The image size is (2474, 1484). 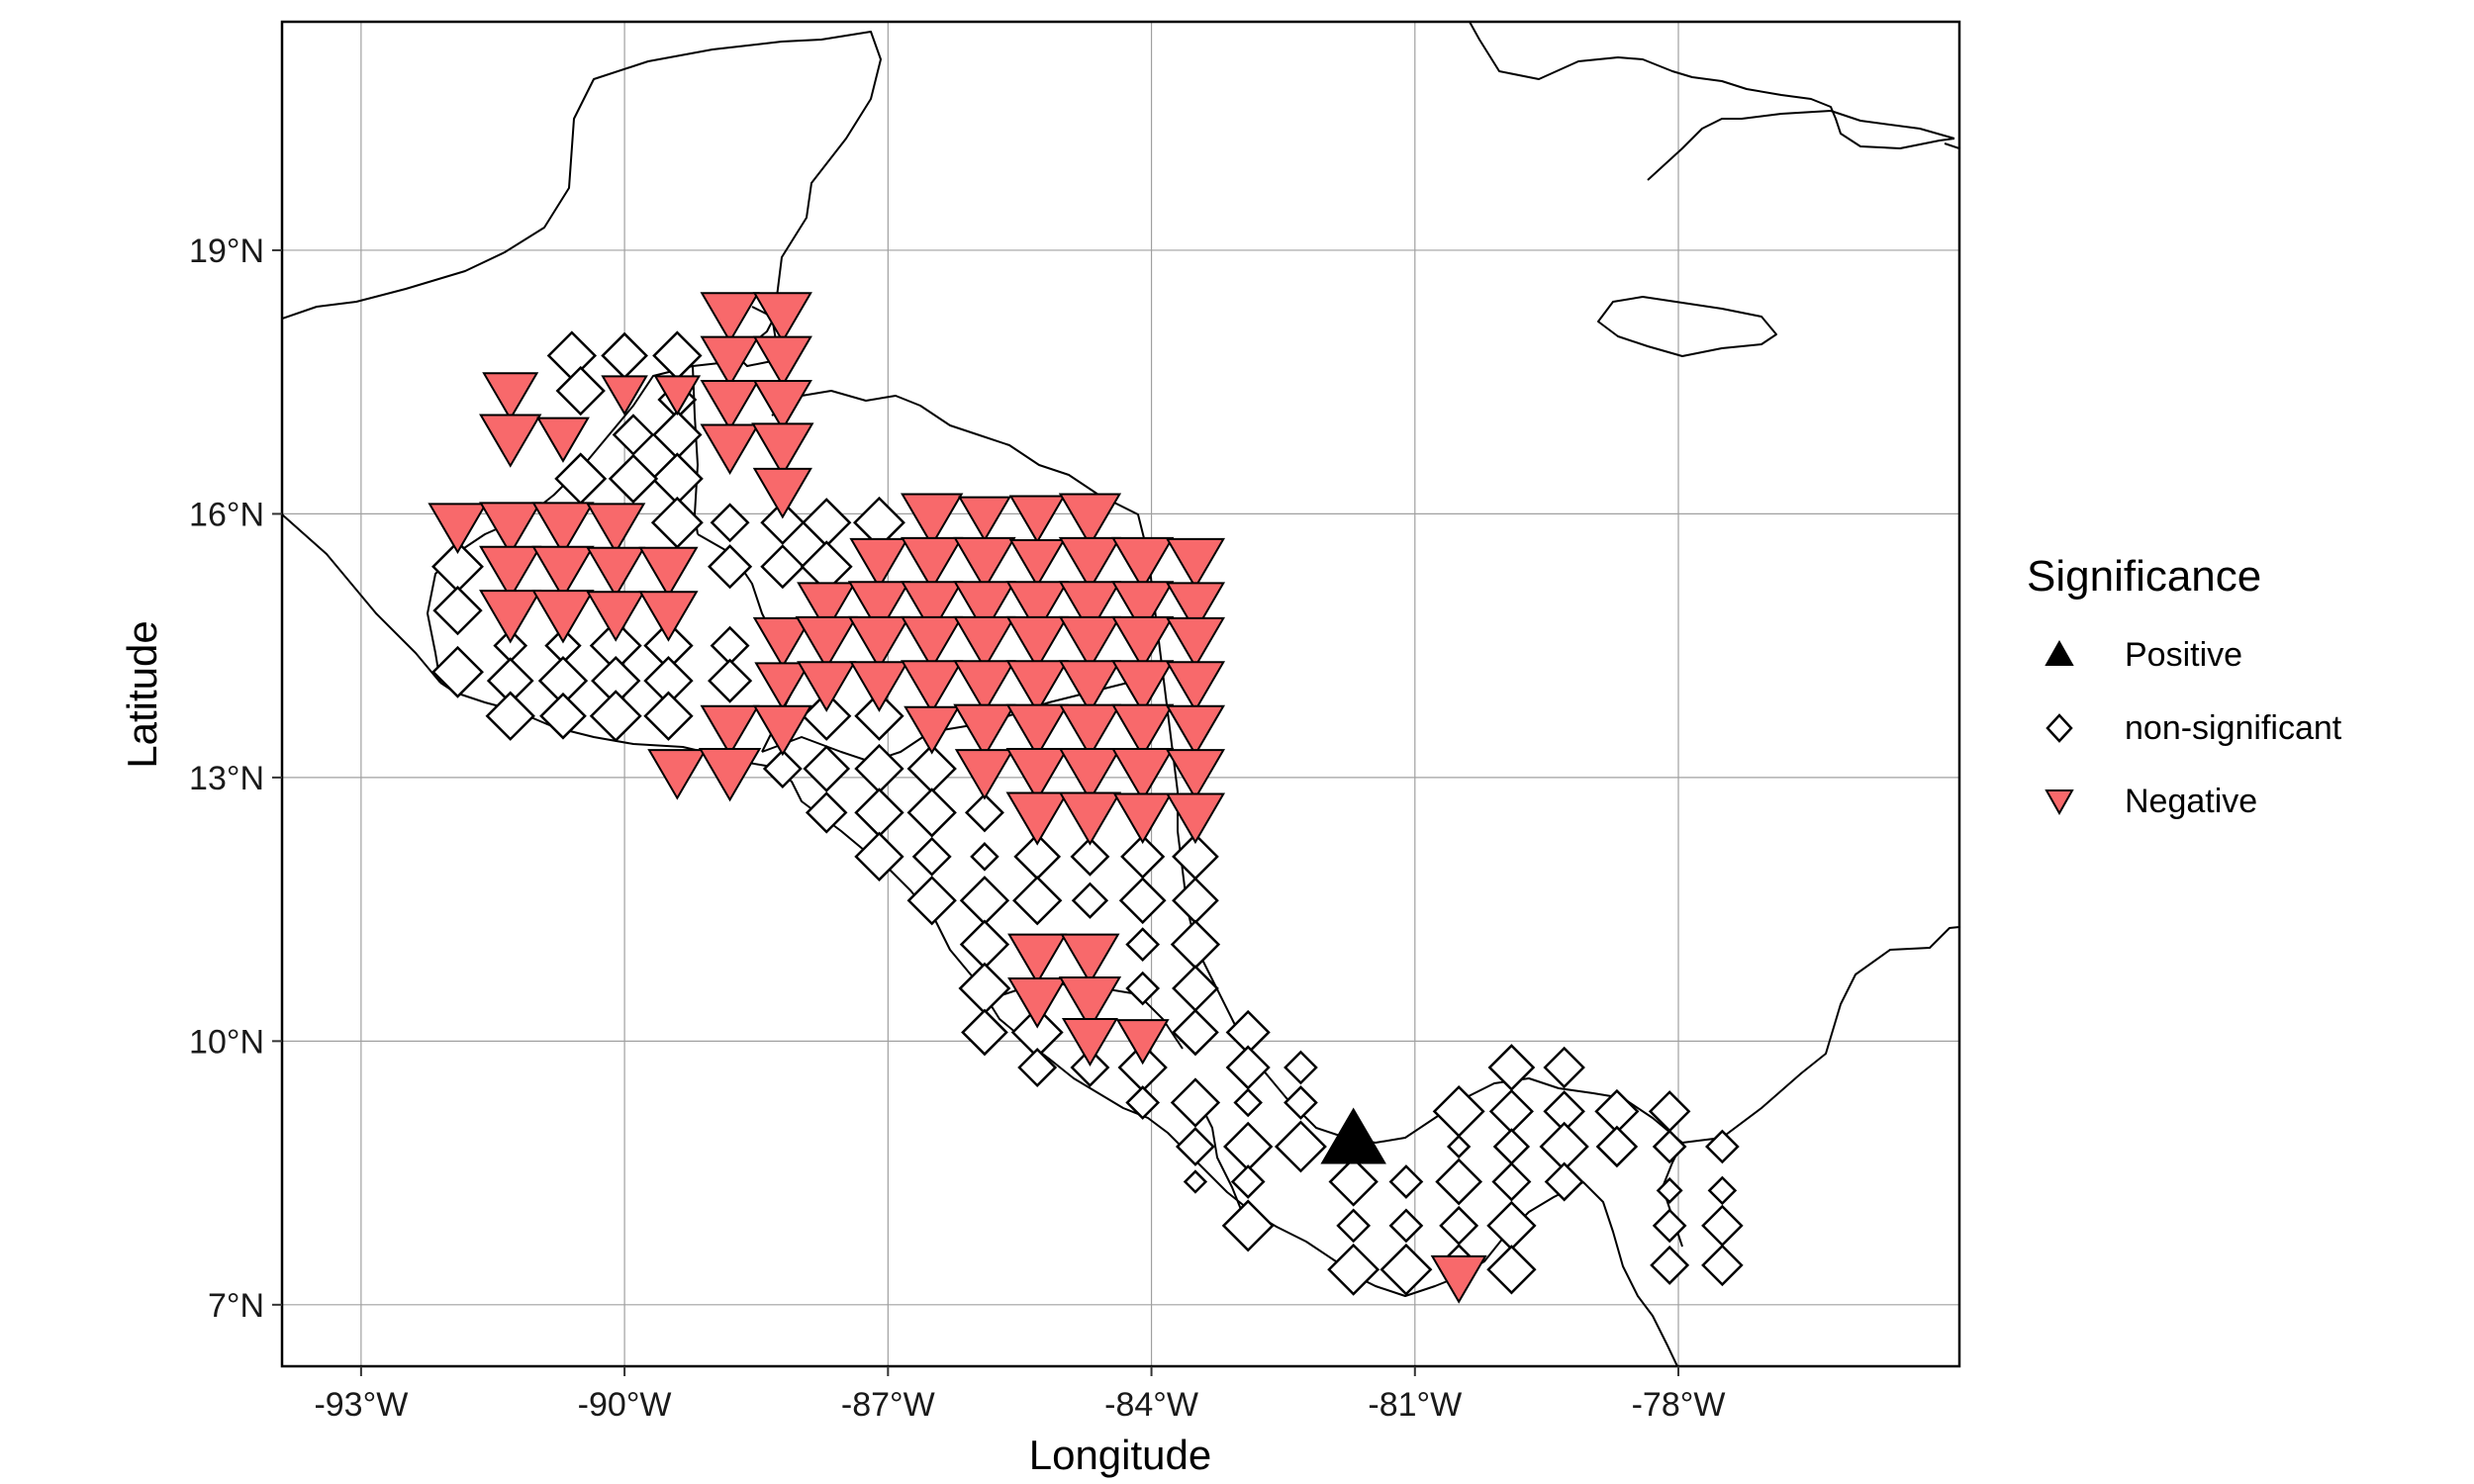 I want to click on border-costa-rica-panama, so click(x=1219, y=1155).